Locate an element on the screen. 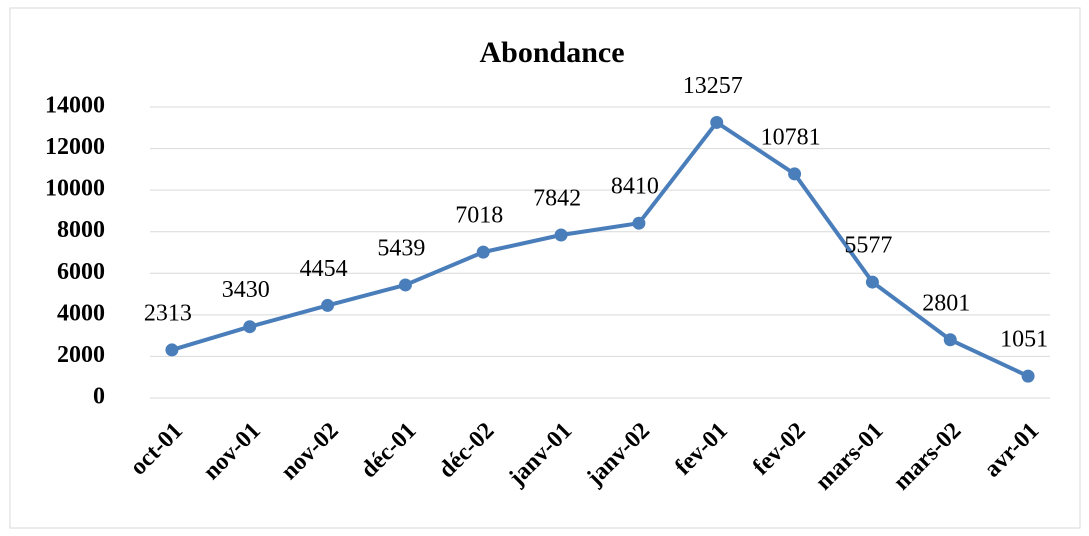  y-tick-label: 4000 is located at coordinates (81, 313).